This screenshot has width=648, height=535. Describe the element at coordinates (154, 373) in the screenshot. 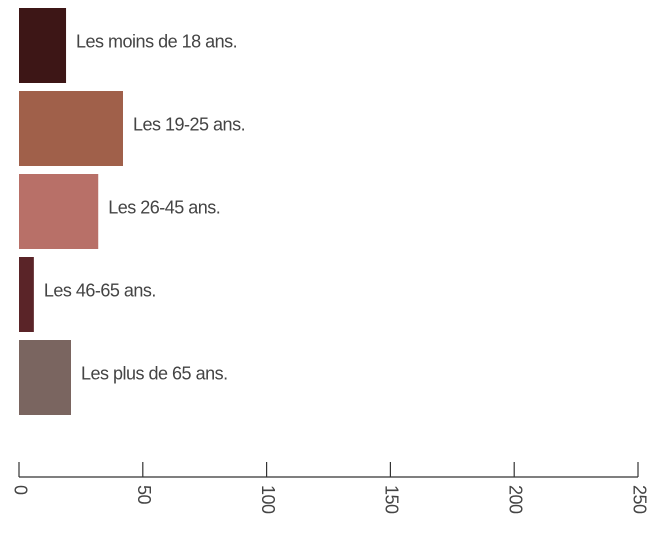

I see `bar-label: Les plus de 65 ans.` at that location.